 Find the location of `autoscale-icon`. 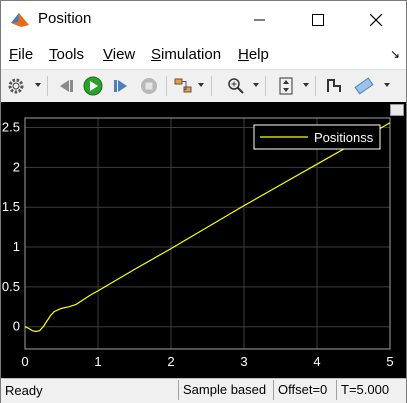

autoscale-icon is located at coordinates (286, 86).